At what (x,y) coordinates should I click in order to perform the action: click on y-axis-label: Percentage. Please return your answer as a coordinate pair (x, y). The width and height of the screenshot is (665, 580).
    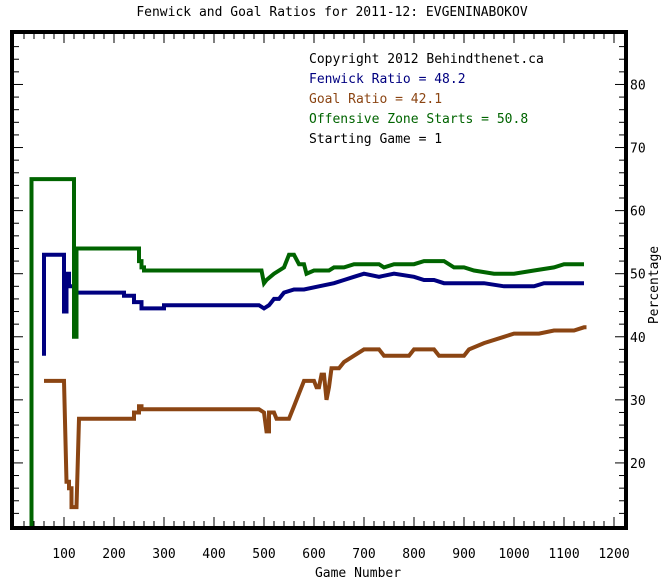
    Looking at the image, I should click on (654, 285).